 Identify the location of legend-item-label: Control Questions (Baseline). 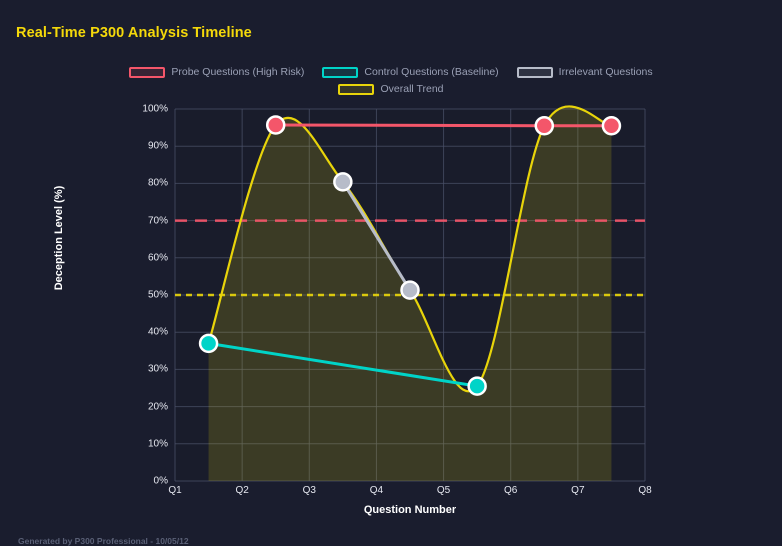
(431, 72).